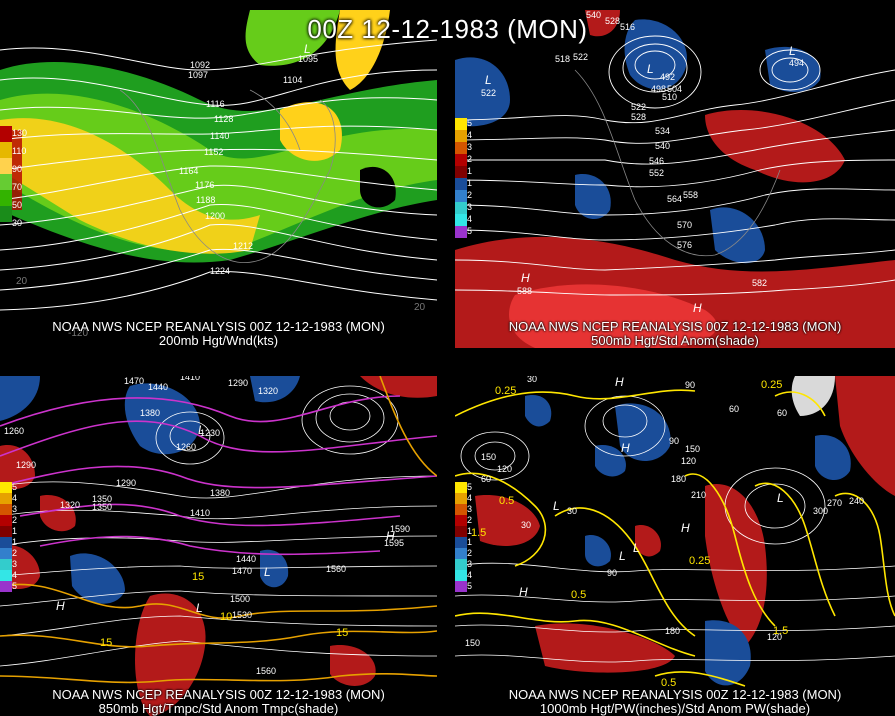 The height and width of the screenshot is (716, 895). I want to click on contour-label: 540, so click(593, 15).